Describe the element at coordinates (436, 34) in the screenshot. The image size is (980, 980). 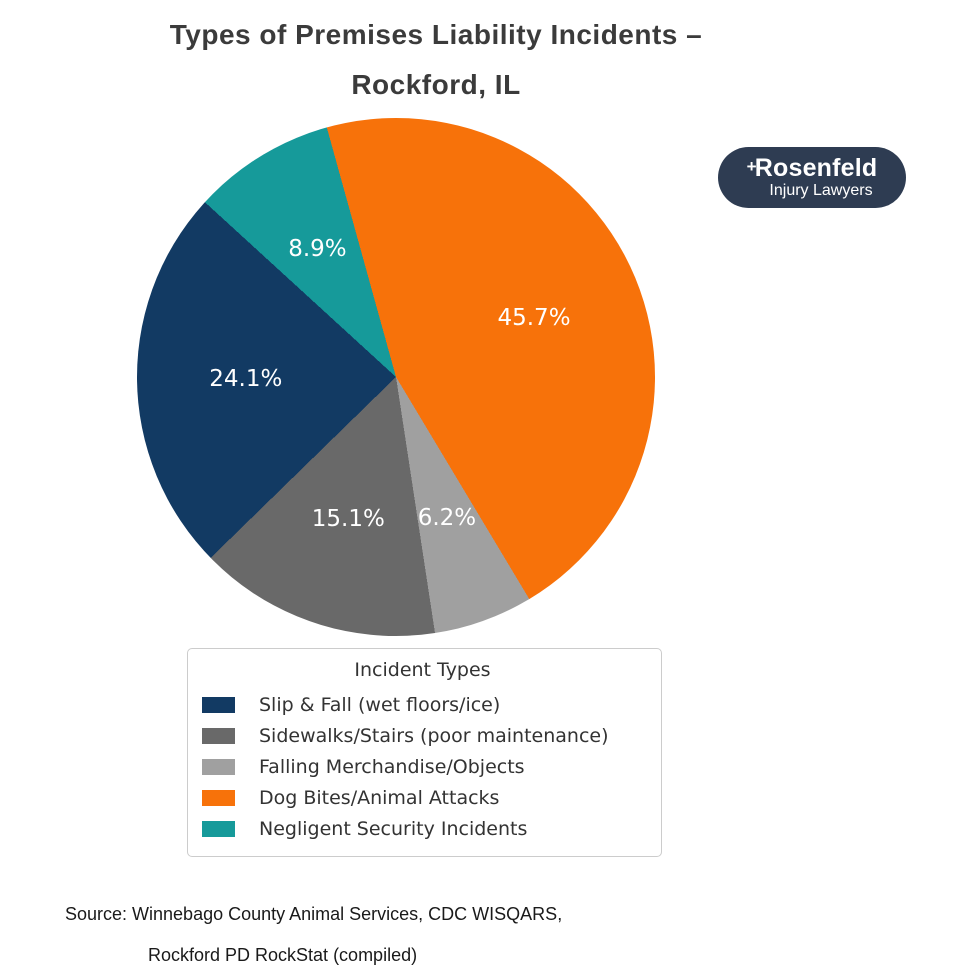
I see `page-title-line1: Types of Premises Liability Incidents –` at that location.